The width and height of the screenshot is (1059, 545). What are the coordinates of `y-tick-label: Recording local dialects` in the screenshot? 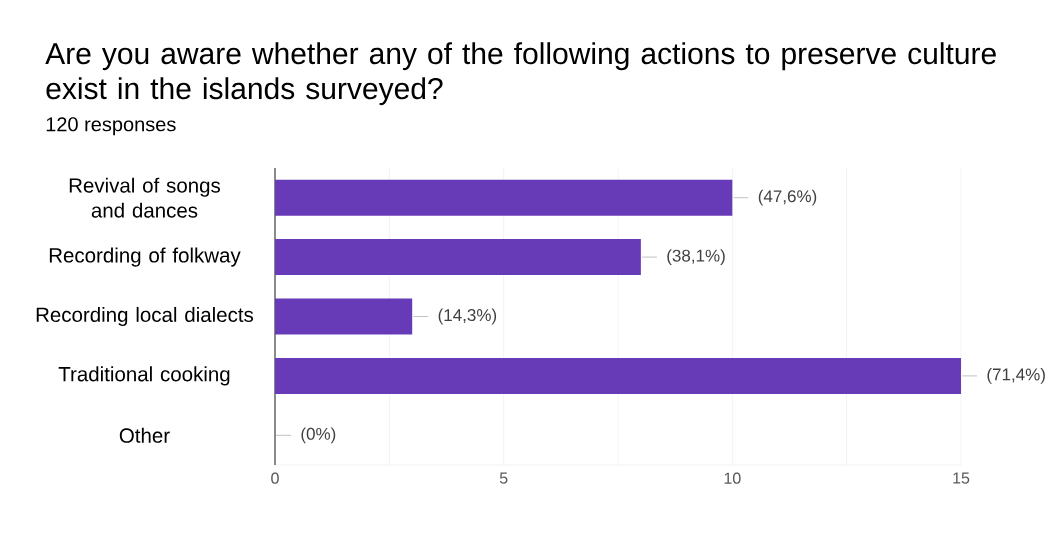 It's located at (145, 316).